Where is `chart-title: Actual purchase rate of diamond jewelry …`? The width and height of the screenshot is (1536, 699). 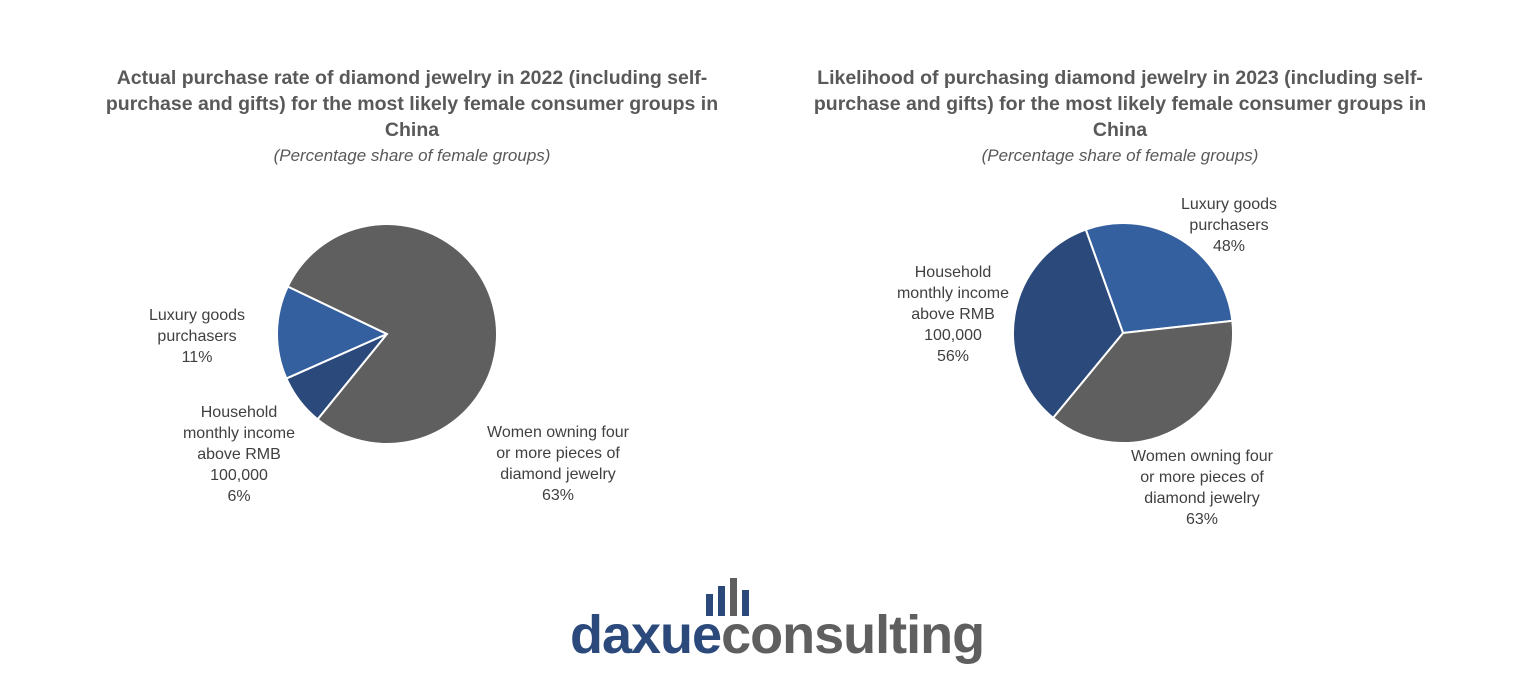
chart-title: Actual purchase rate of diamond jewelry … is located at coordinates (412, 104).